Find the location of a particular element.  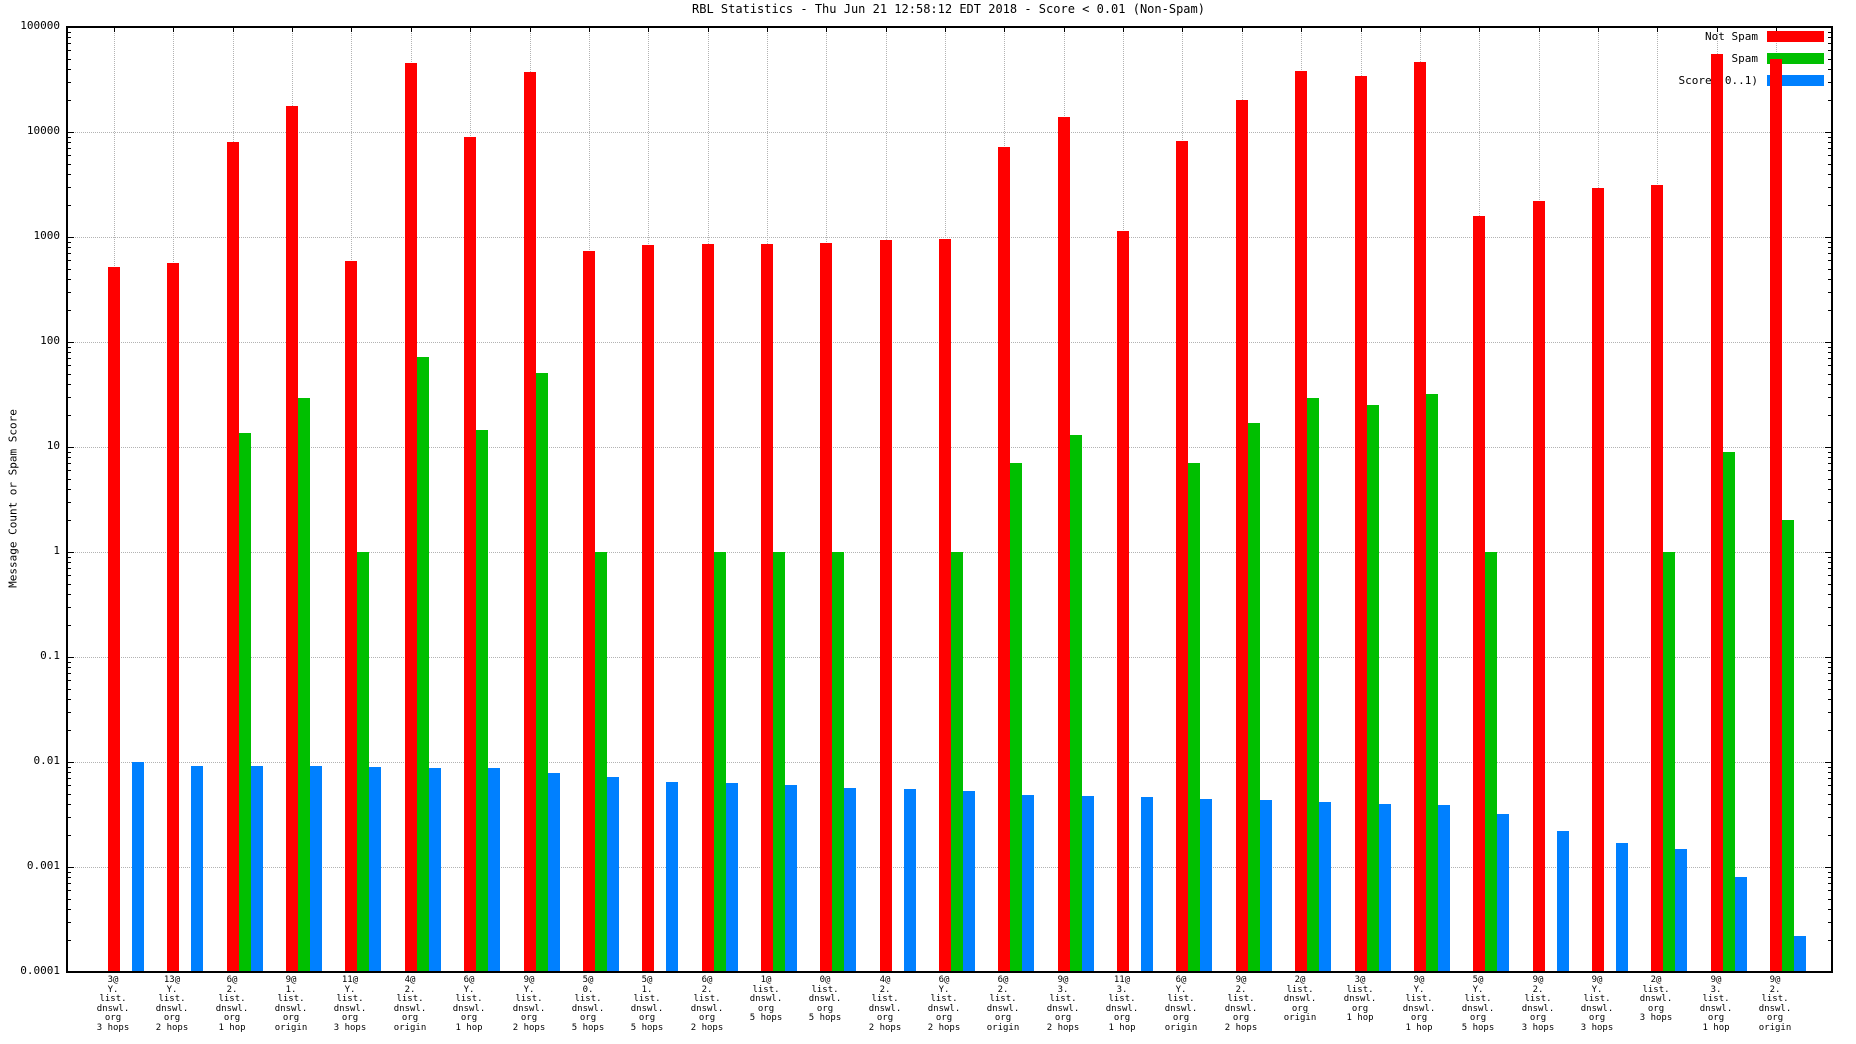

y-tick-label: 0.001 is located at coordinates (43, 865).